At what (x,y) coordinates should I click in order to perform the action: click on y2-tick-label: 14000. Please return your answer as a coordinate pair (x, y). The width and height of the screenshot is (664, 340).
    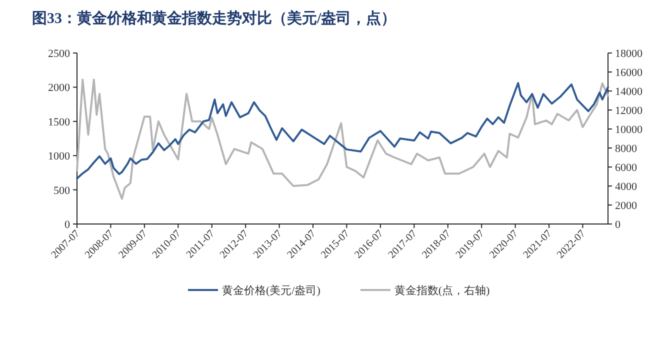
    Looking at the image, I should click on (629, 92).